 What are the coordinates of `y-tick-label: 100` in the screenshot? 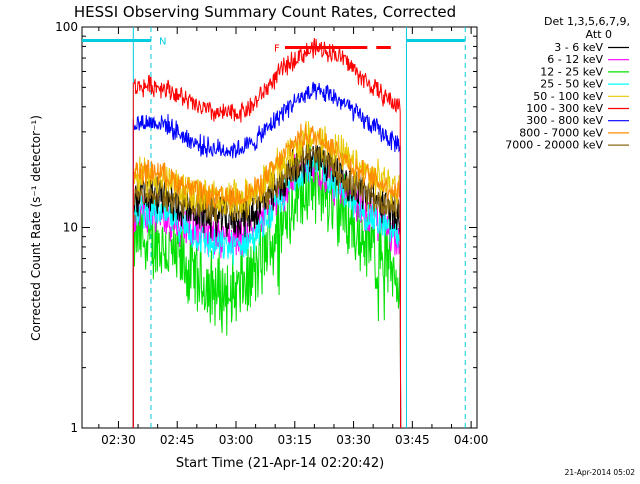 It's located at (66, 27).